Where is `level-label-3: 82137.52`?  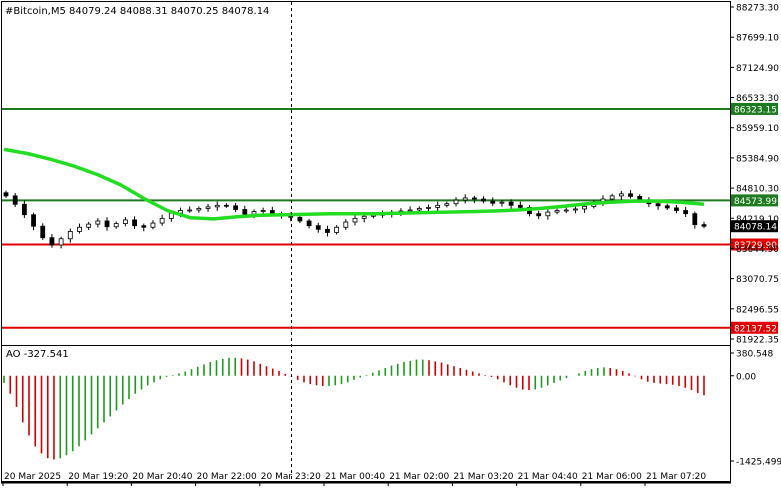 level-label-3: 82137.52 is located at coordinates (755, 329).